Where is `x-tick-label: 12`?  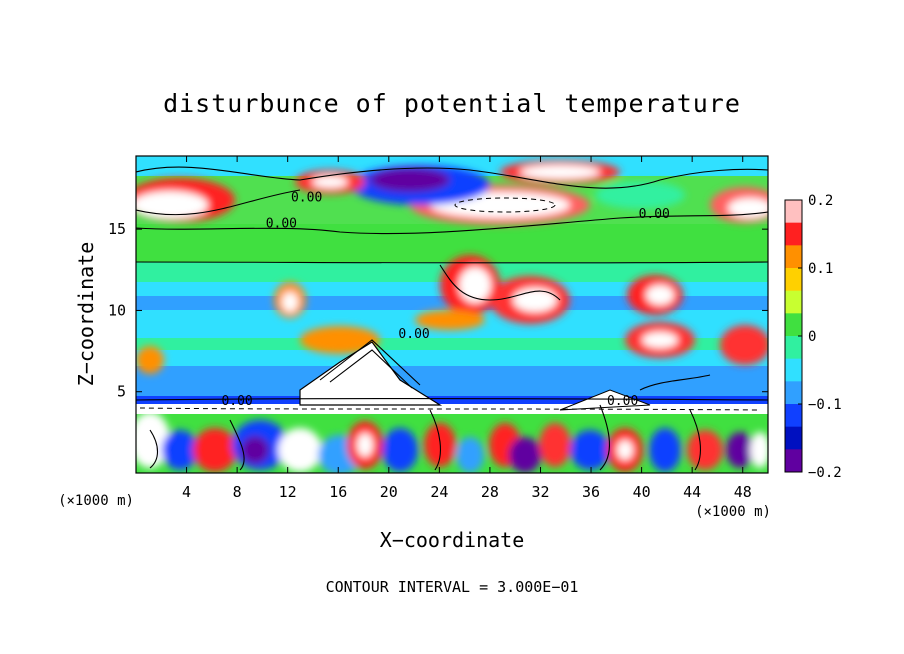 x-tick-label: 12 is located at coordinates (288, 492).